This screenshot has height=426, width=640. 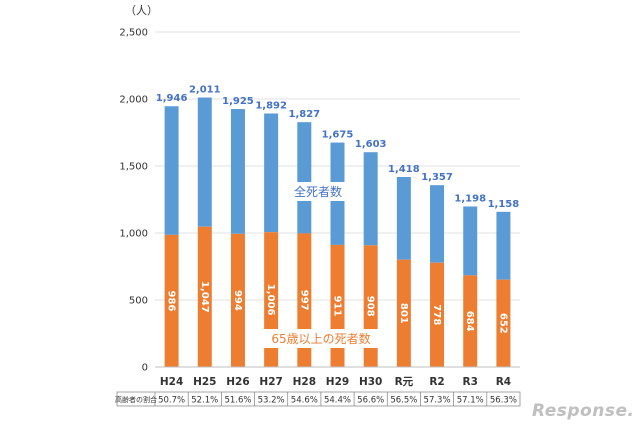 I want to click on annotation-total-box, so click(x=318, y=191).